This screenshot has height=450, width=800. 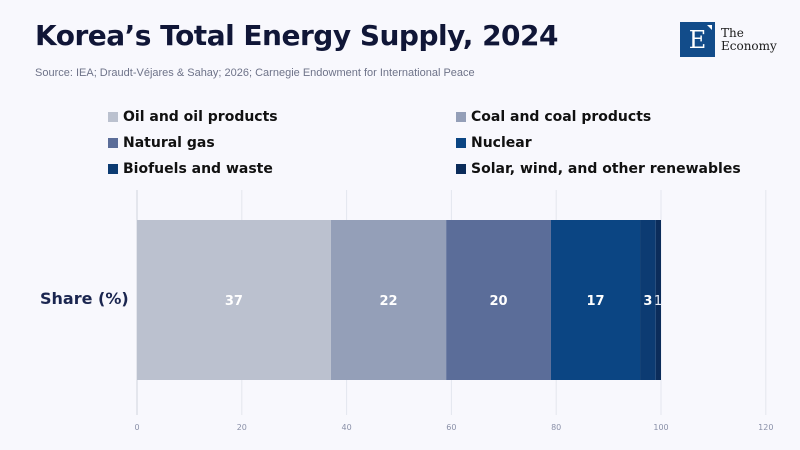 I want to click on legend-label: Oil and oil products, so click(x=200, y=117).